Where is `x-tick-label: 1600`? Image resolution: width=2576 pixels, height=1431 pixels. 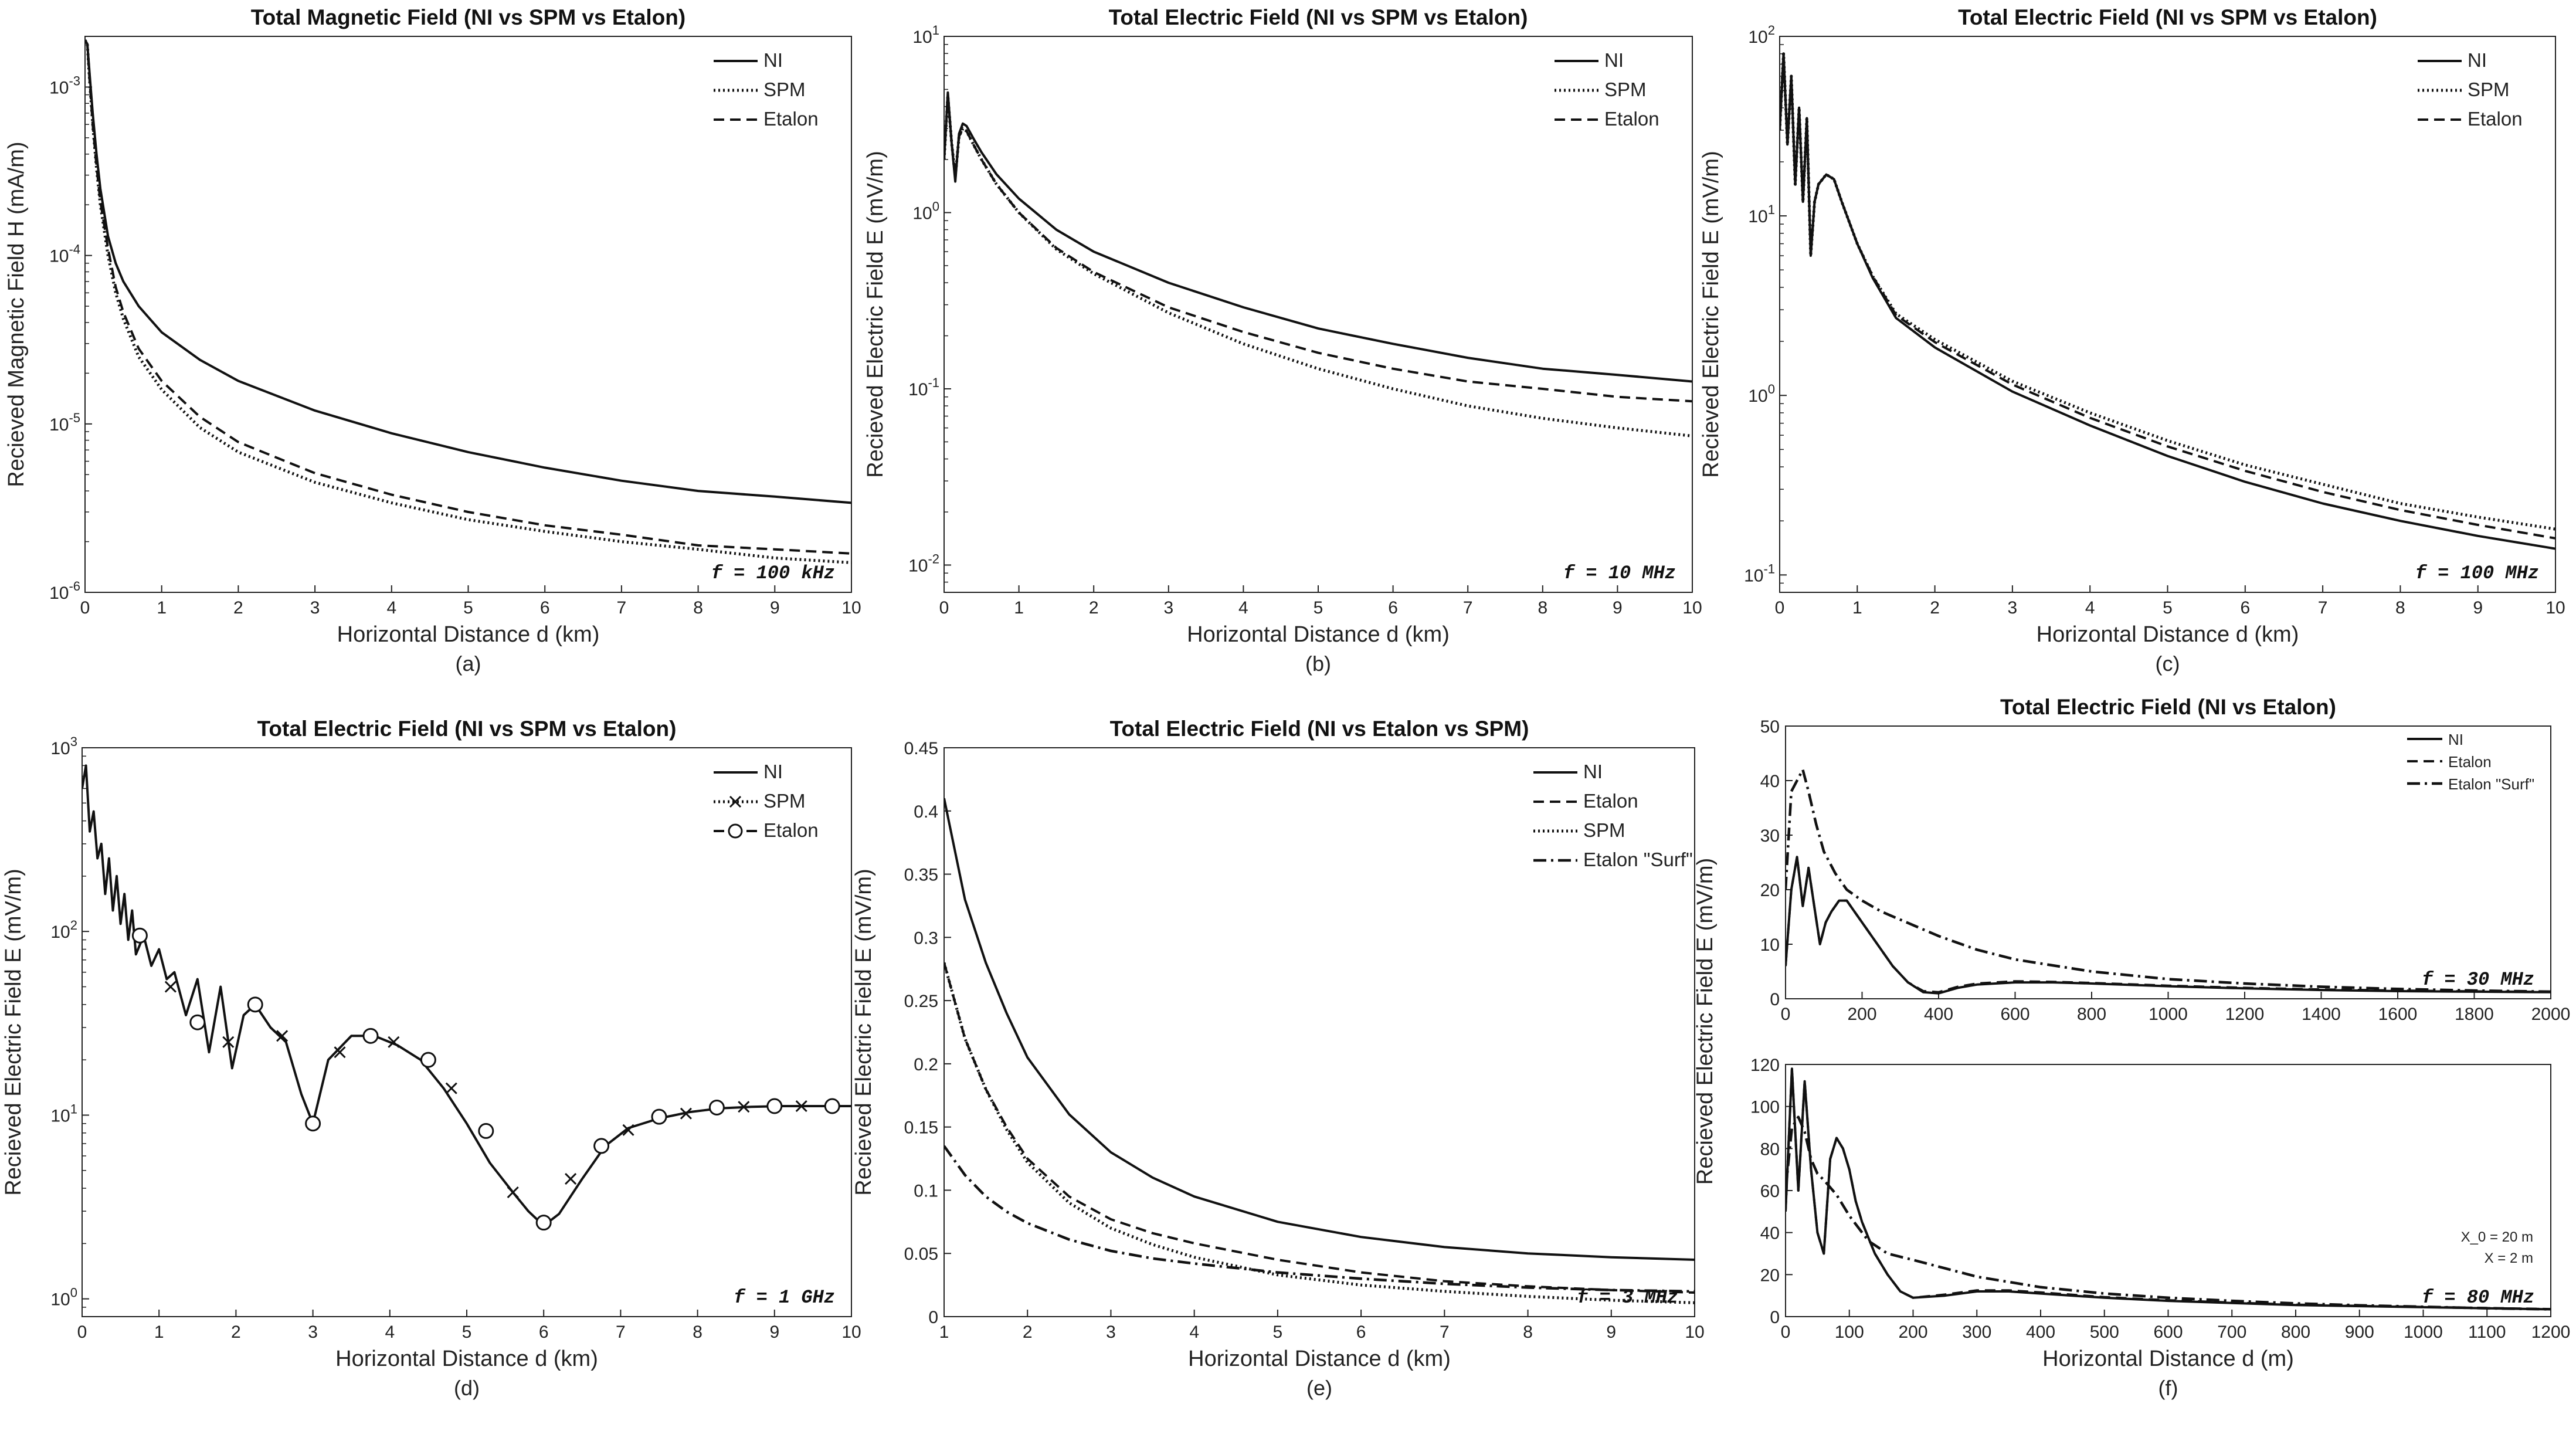
x-tick-label: 1600 is located at coordinates (2398, 1014).